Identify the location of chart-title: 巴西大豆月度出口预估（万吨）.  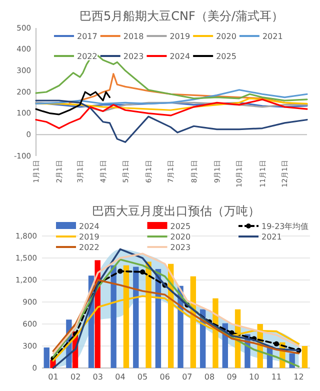
(176, 211).